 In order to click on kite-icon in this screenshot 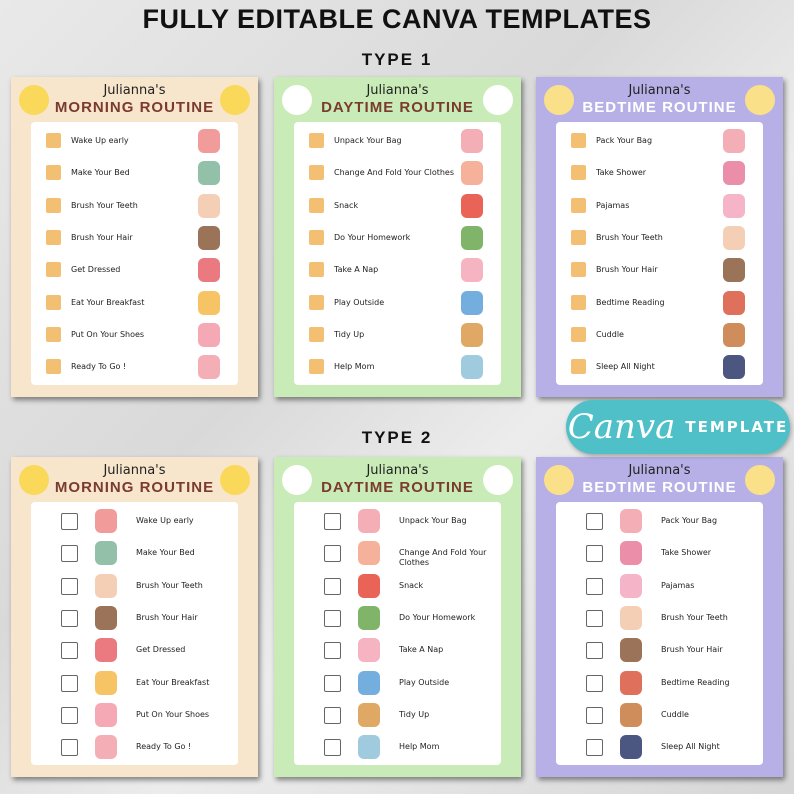, I will do `click(472, 302)`.